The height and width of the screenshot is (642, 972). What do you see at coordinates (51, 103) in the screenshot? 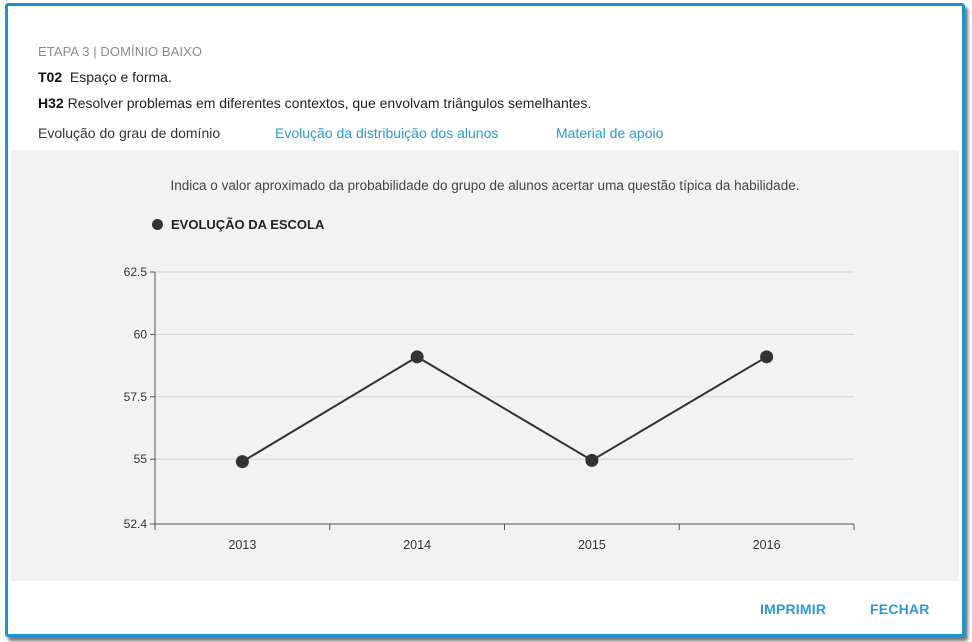
I see `skill-code: H32` at bounding box center [51, 103].